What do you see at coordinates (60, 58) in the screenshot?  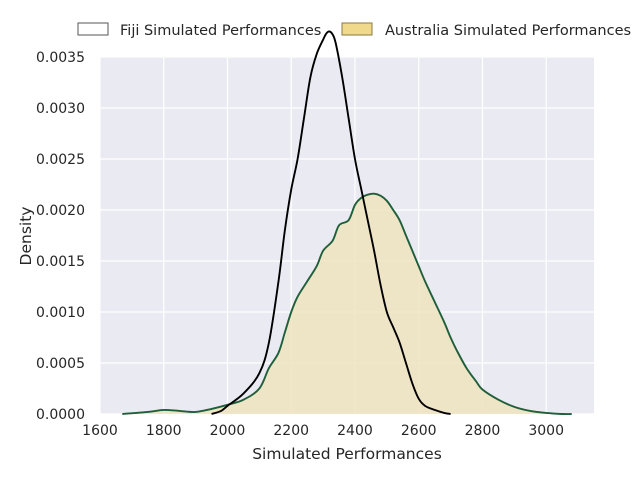 I see `y-tick-label: 0.0035` at bounding box center [60, 58].